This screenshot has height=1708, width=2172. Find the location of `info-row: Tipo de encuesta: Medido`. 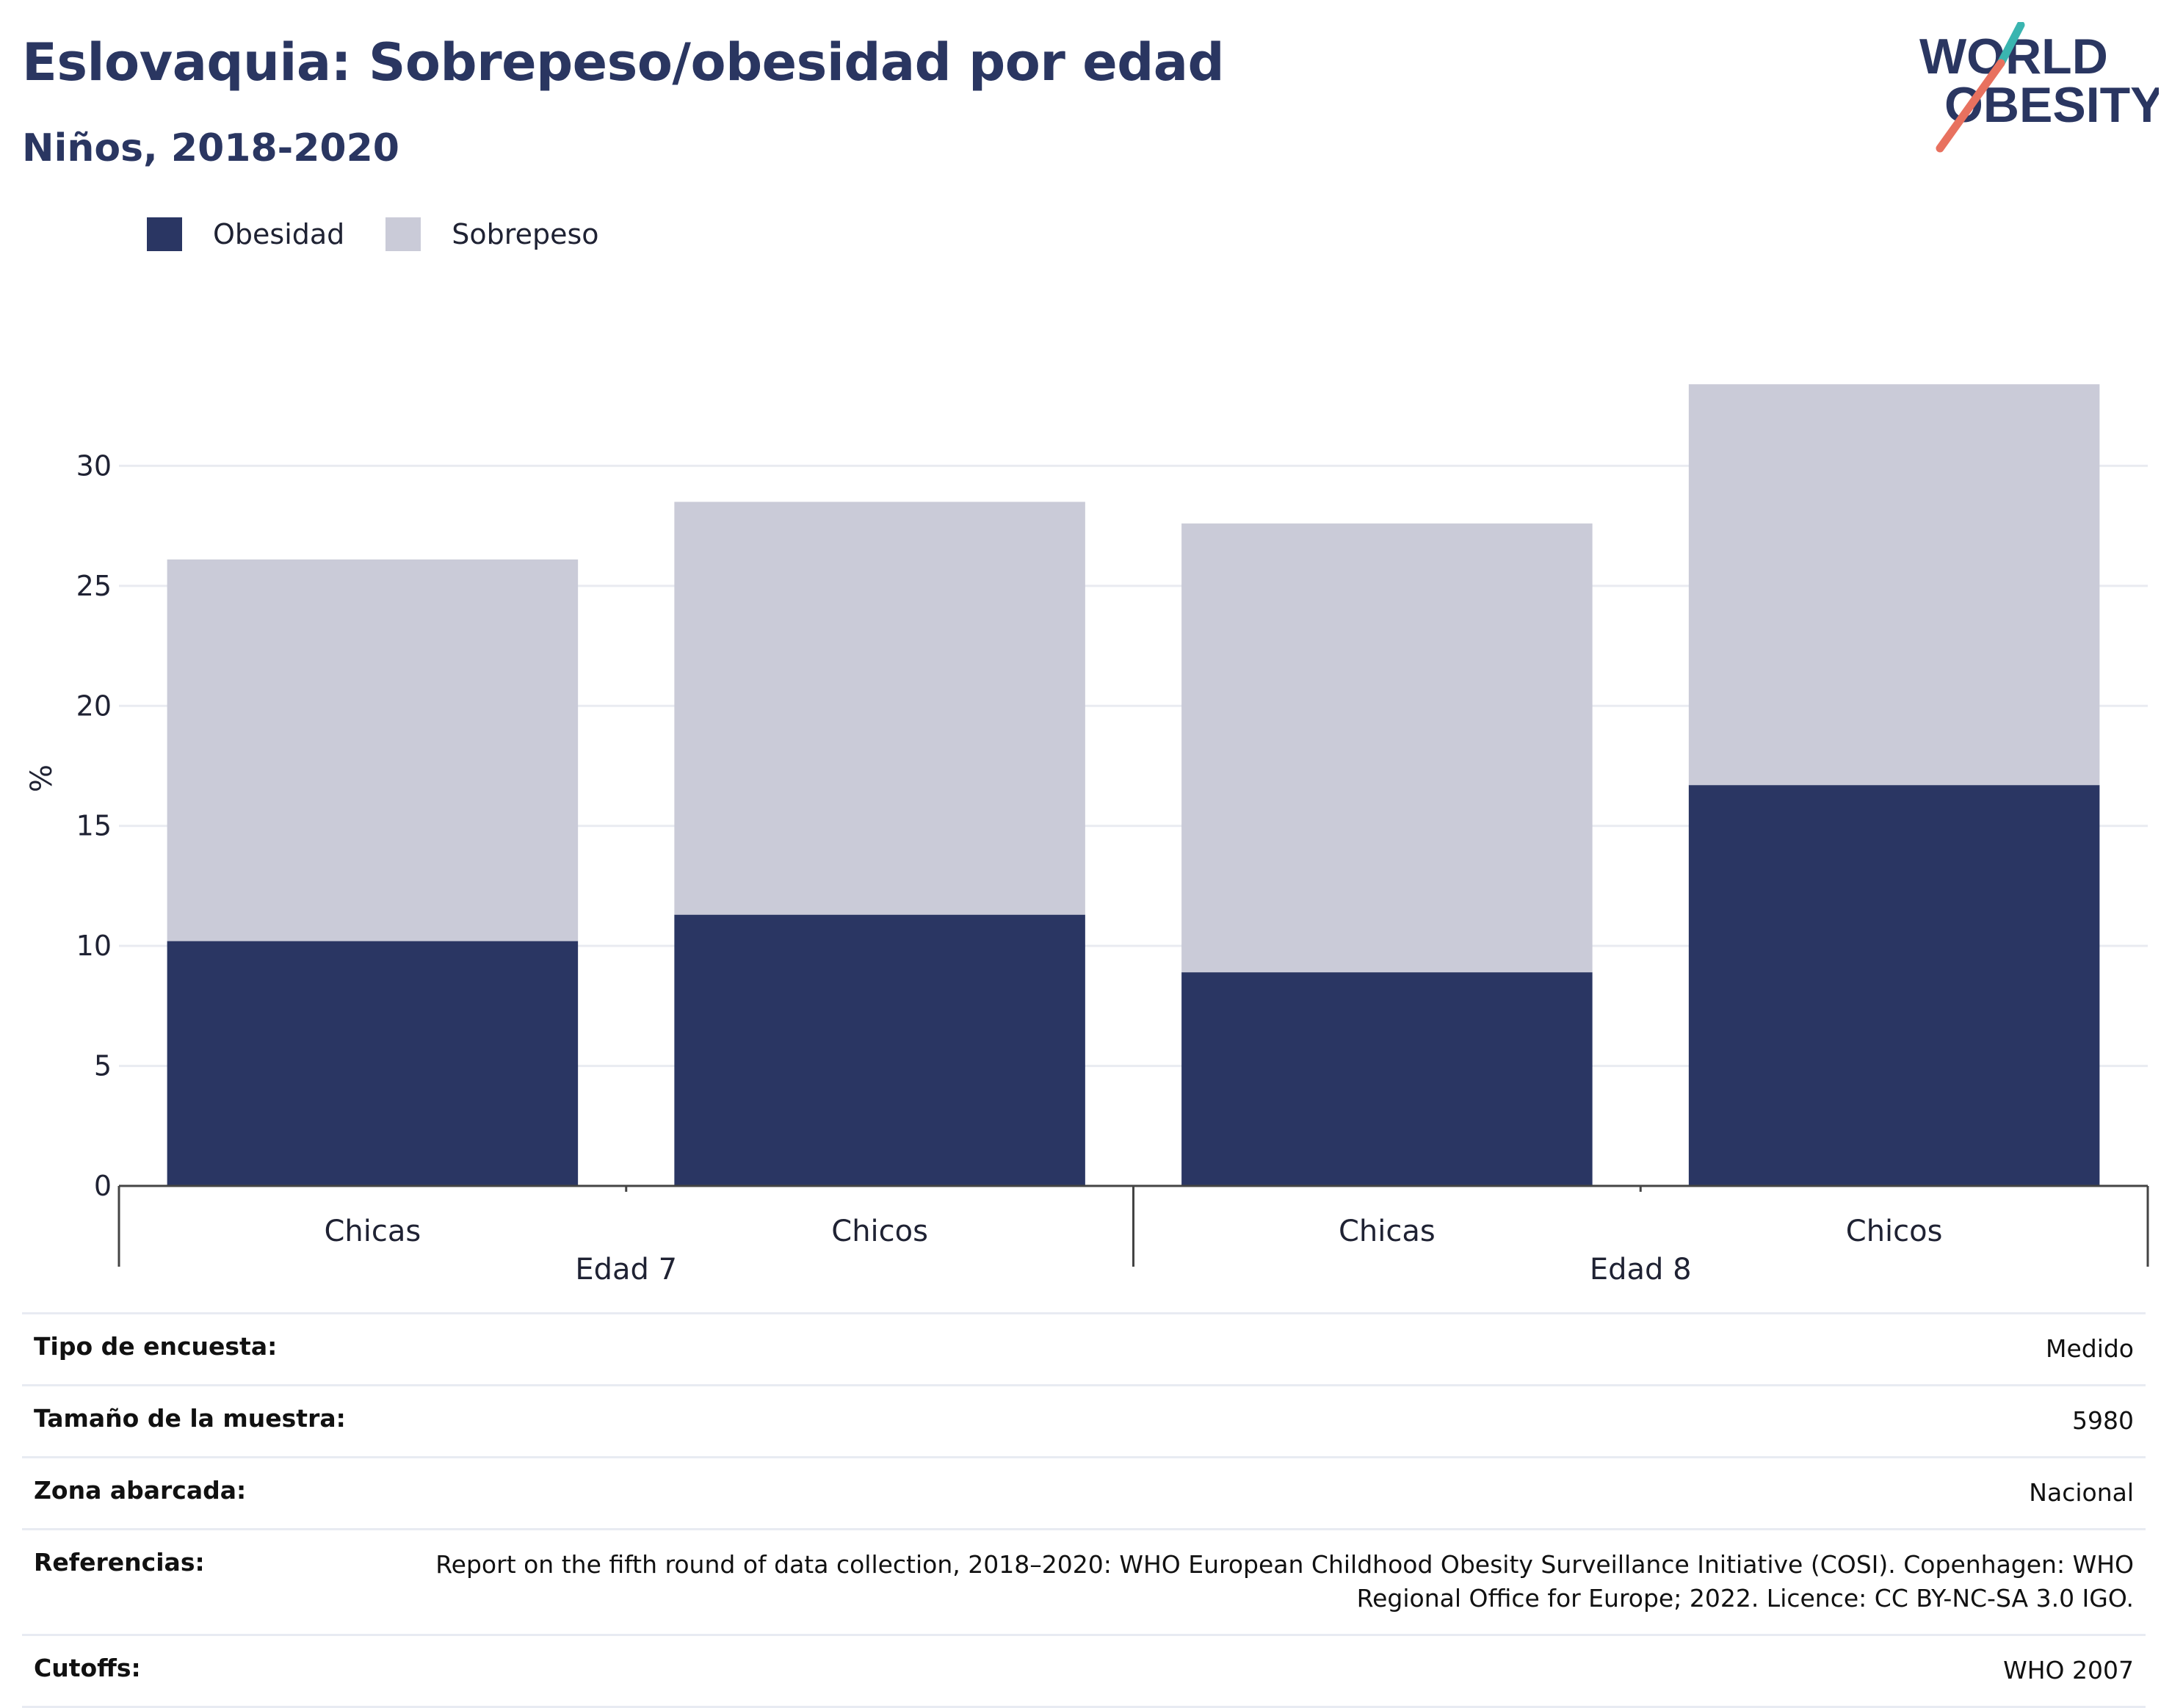

info-row: Tipo de encuesta: Medido is located at coordinates (1084, 1349).